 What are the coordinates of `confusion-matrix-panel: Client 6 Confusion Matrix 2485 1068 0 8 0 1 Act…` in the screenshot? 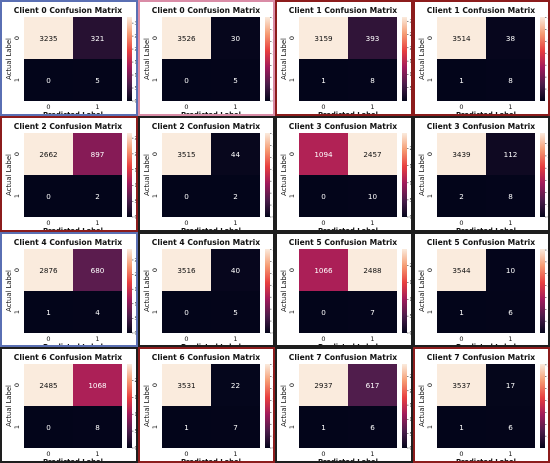 It's located at (69, 405).